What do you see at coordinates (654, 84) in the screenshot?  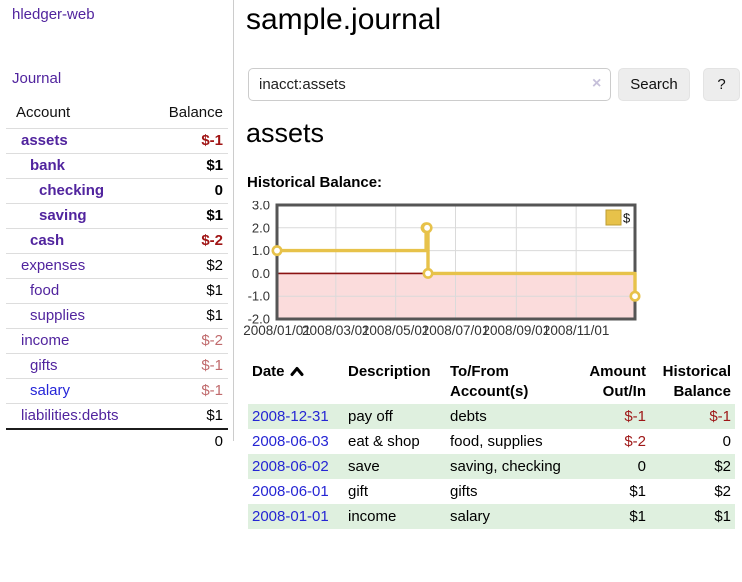 I see `search-button: Search` at bounding box center [654, 84].